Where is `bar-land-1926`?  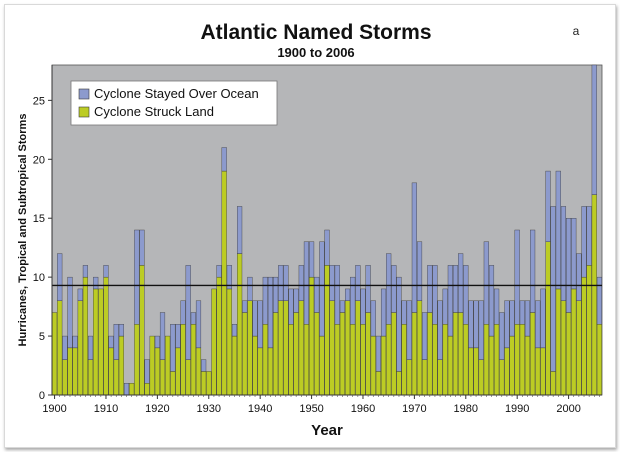 bar-land-1926 is located at coordinates (188, 377).